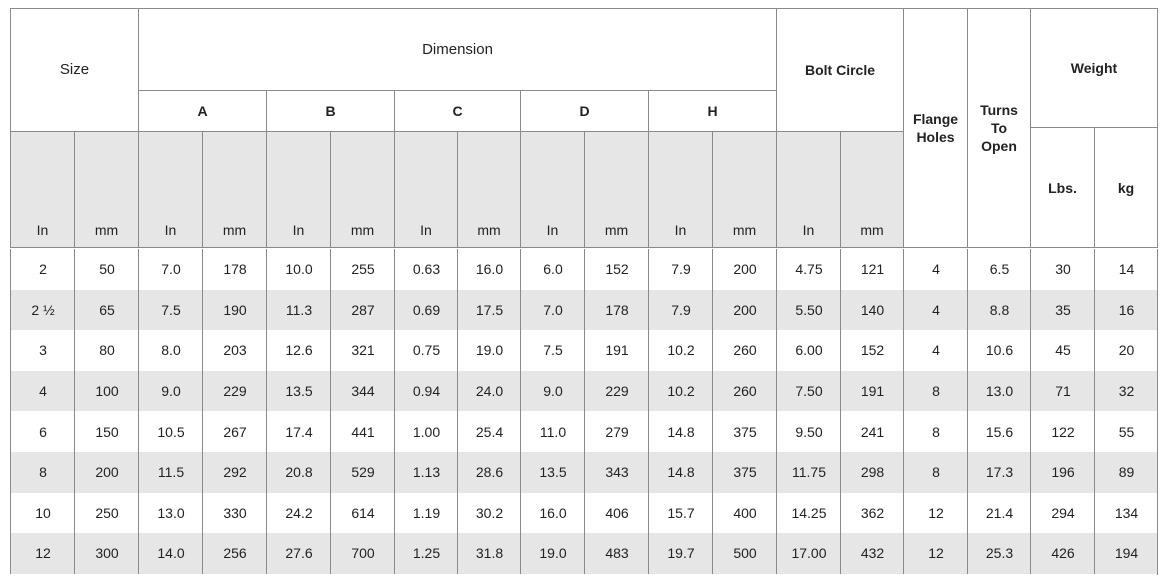 Image resolution: width=1172 pixels, height=581 pixels. I want to click on table-cell: 321, so click(362, 350).